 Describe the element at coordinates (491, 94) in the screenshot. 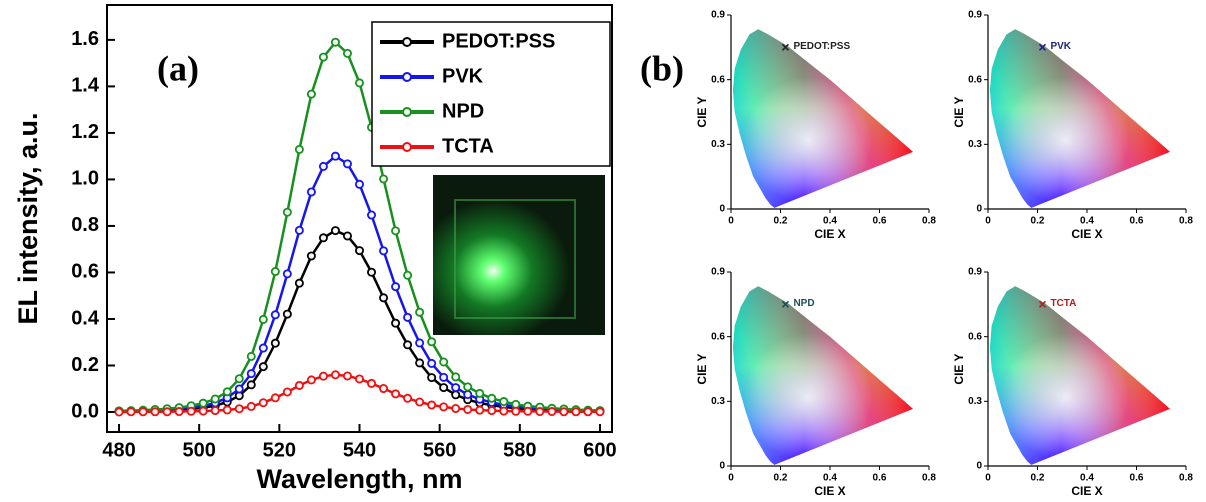

I see `legend-box` at that location.